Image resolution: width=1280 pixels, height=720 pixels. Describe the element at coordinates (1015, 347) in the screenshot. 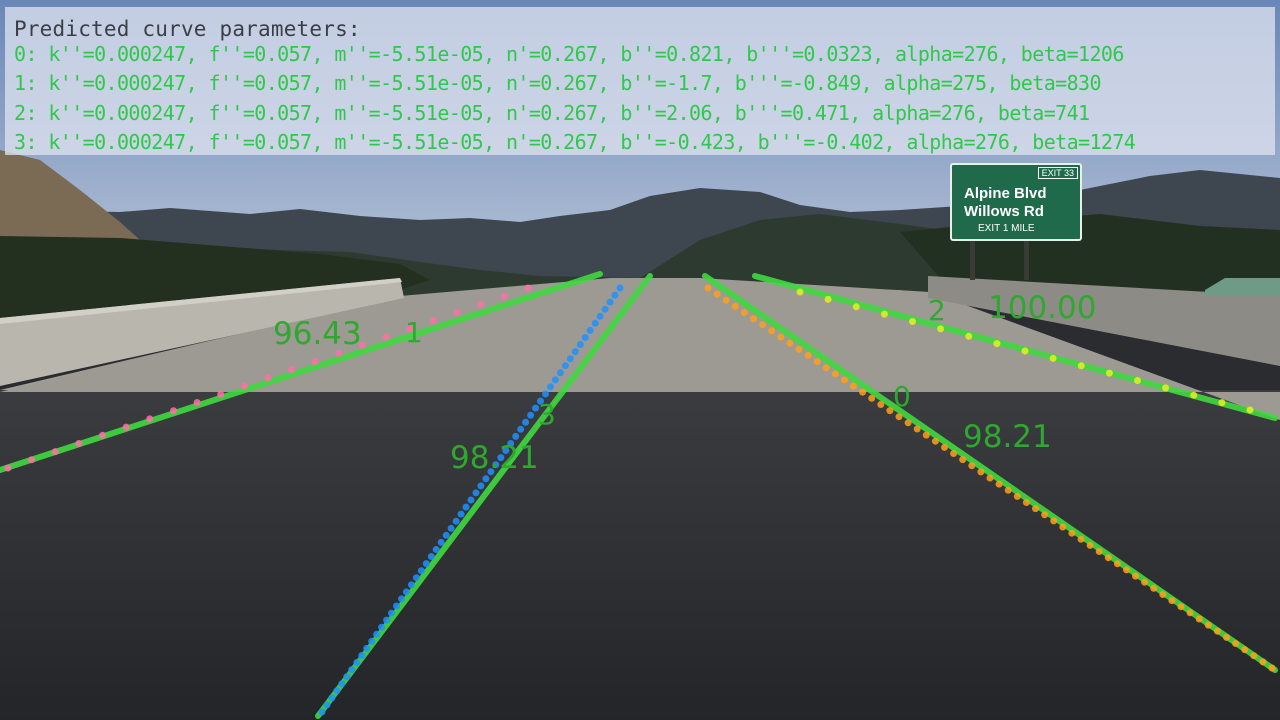

I see `predicted-lane-2-line` at that location.